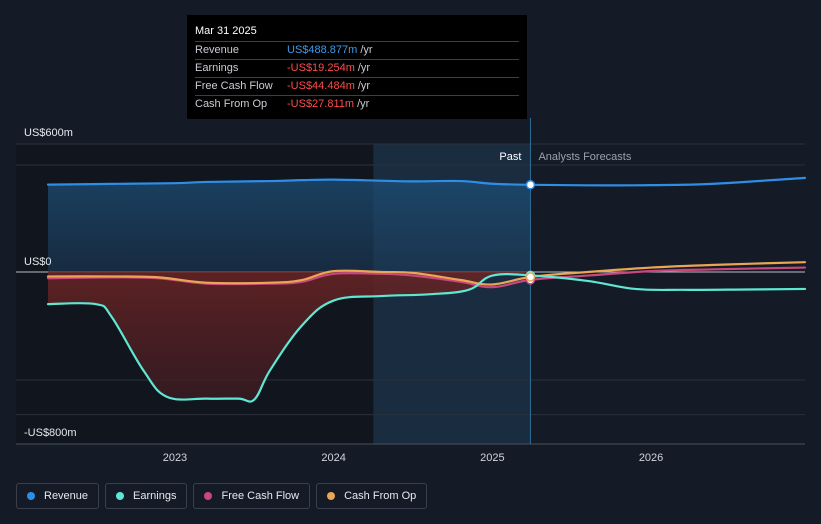 This screenshot has height=524, width=821. I want to click on tooltip-value: -US$19.254m, so click(321, 68).